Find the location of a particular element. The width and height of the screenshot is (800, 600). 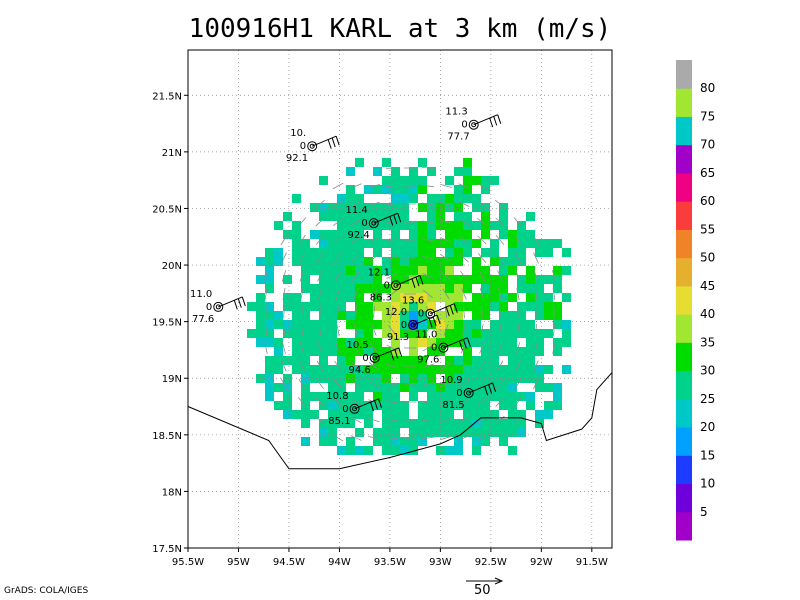

station-dewpoint: 0 is located at coordinates (421, 314).